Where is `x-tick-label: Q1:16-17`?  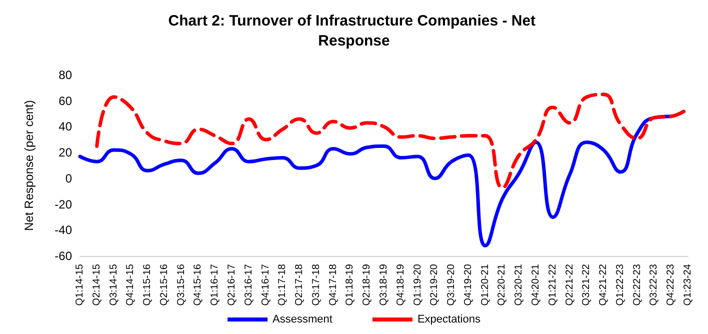
x-tick-label: Q1:16-17 is located at coordinates (215, 285).